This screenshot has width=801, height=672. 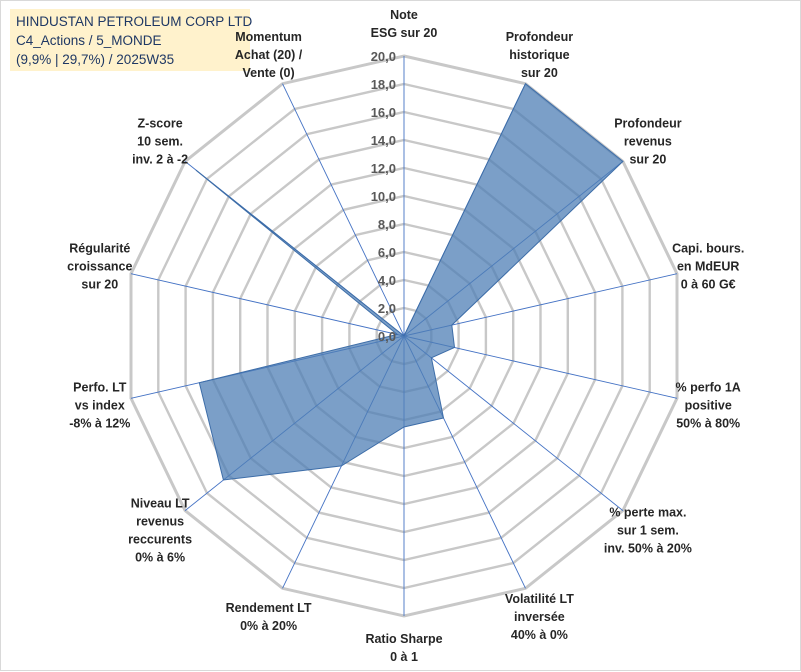 I want to click on axis-label: Volatilité LT inversée 40% à 0%, so click(x=539, y=617).